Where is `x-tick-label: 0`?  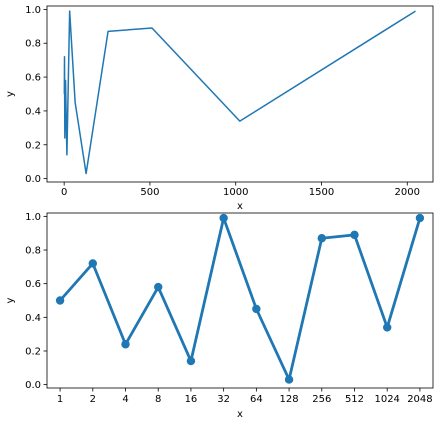 x-tick-label: 0 is located at coordinates (64, 192).